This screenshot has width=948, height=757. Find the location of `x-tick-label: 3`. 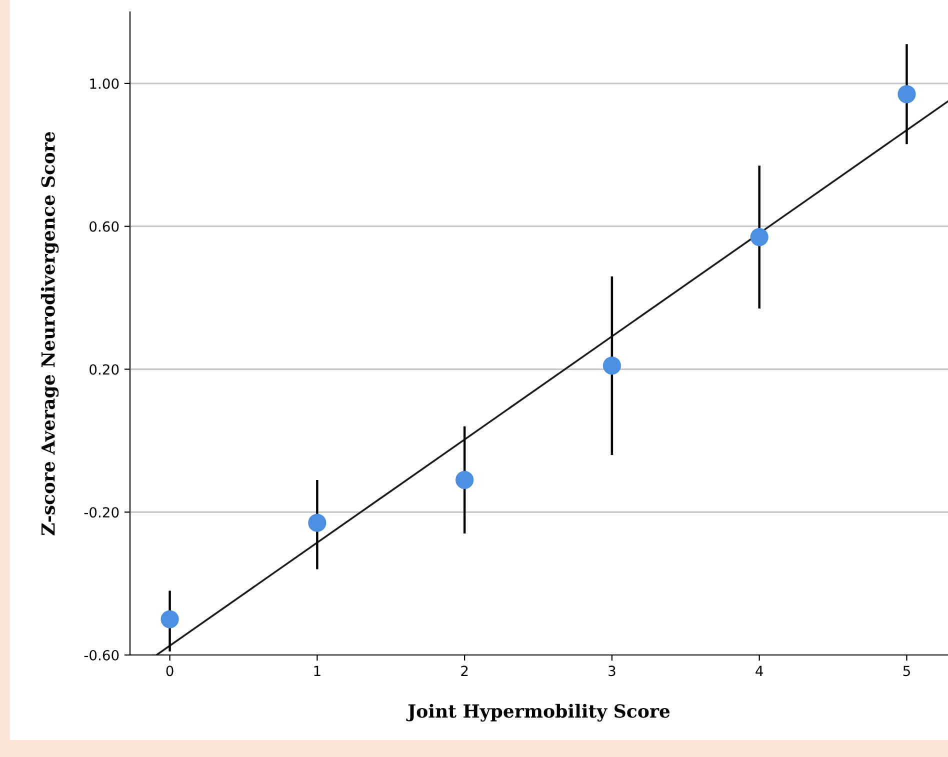

x-tick-label: 3 is located at coordinates (612, 671).